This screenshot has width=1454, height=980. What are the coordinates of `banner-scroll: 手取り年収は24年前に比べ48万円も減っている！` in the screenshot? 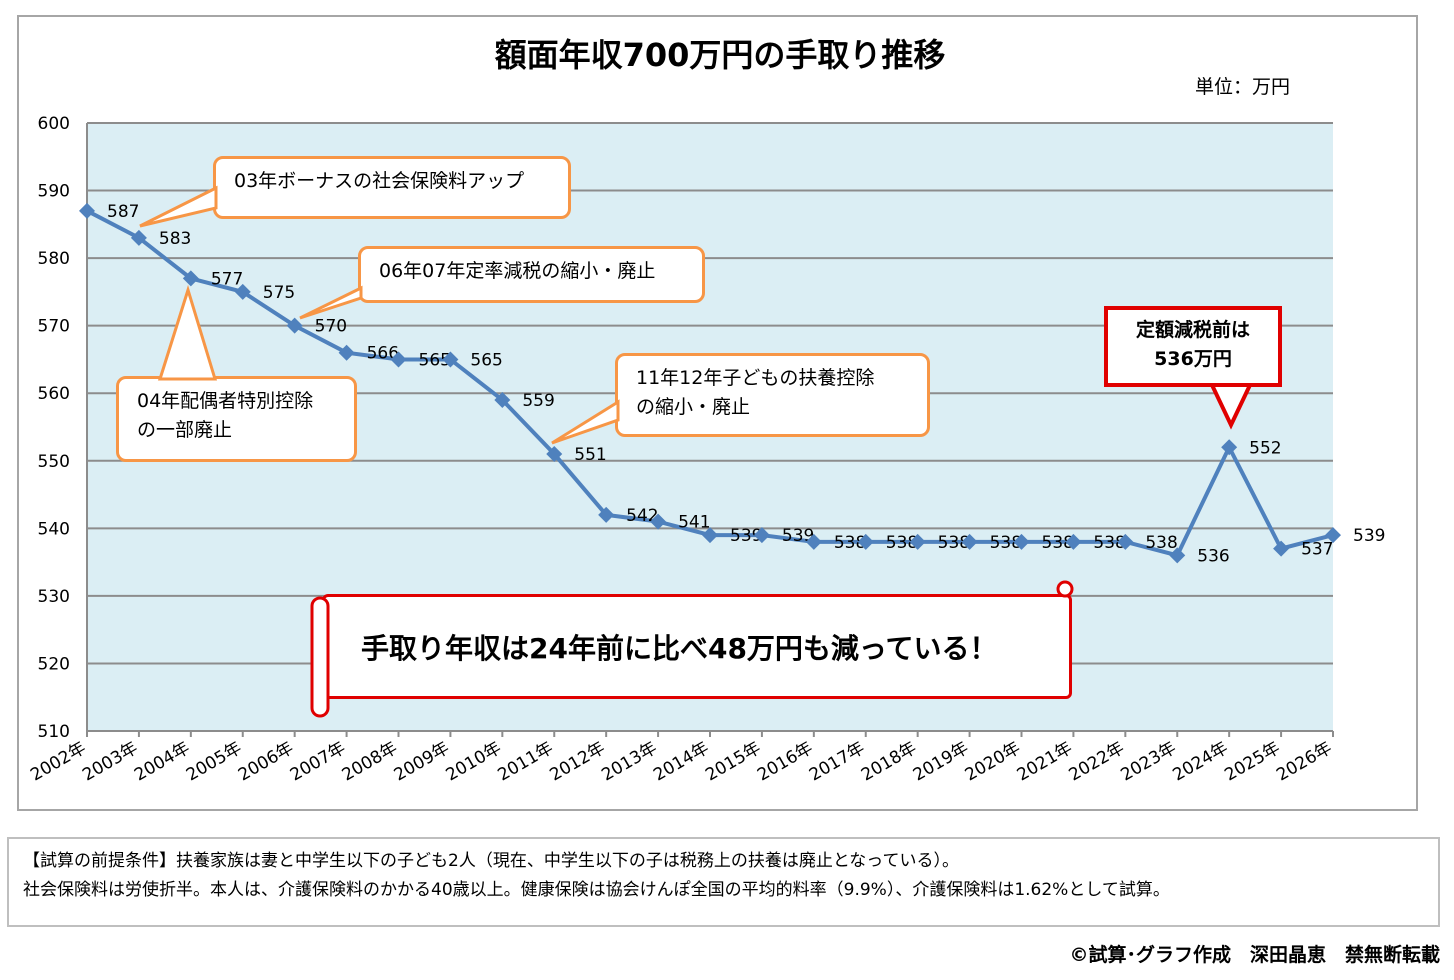 It's located at (697, 646).